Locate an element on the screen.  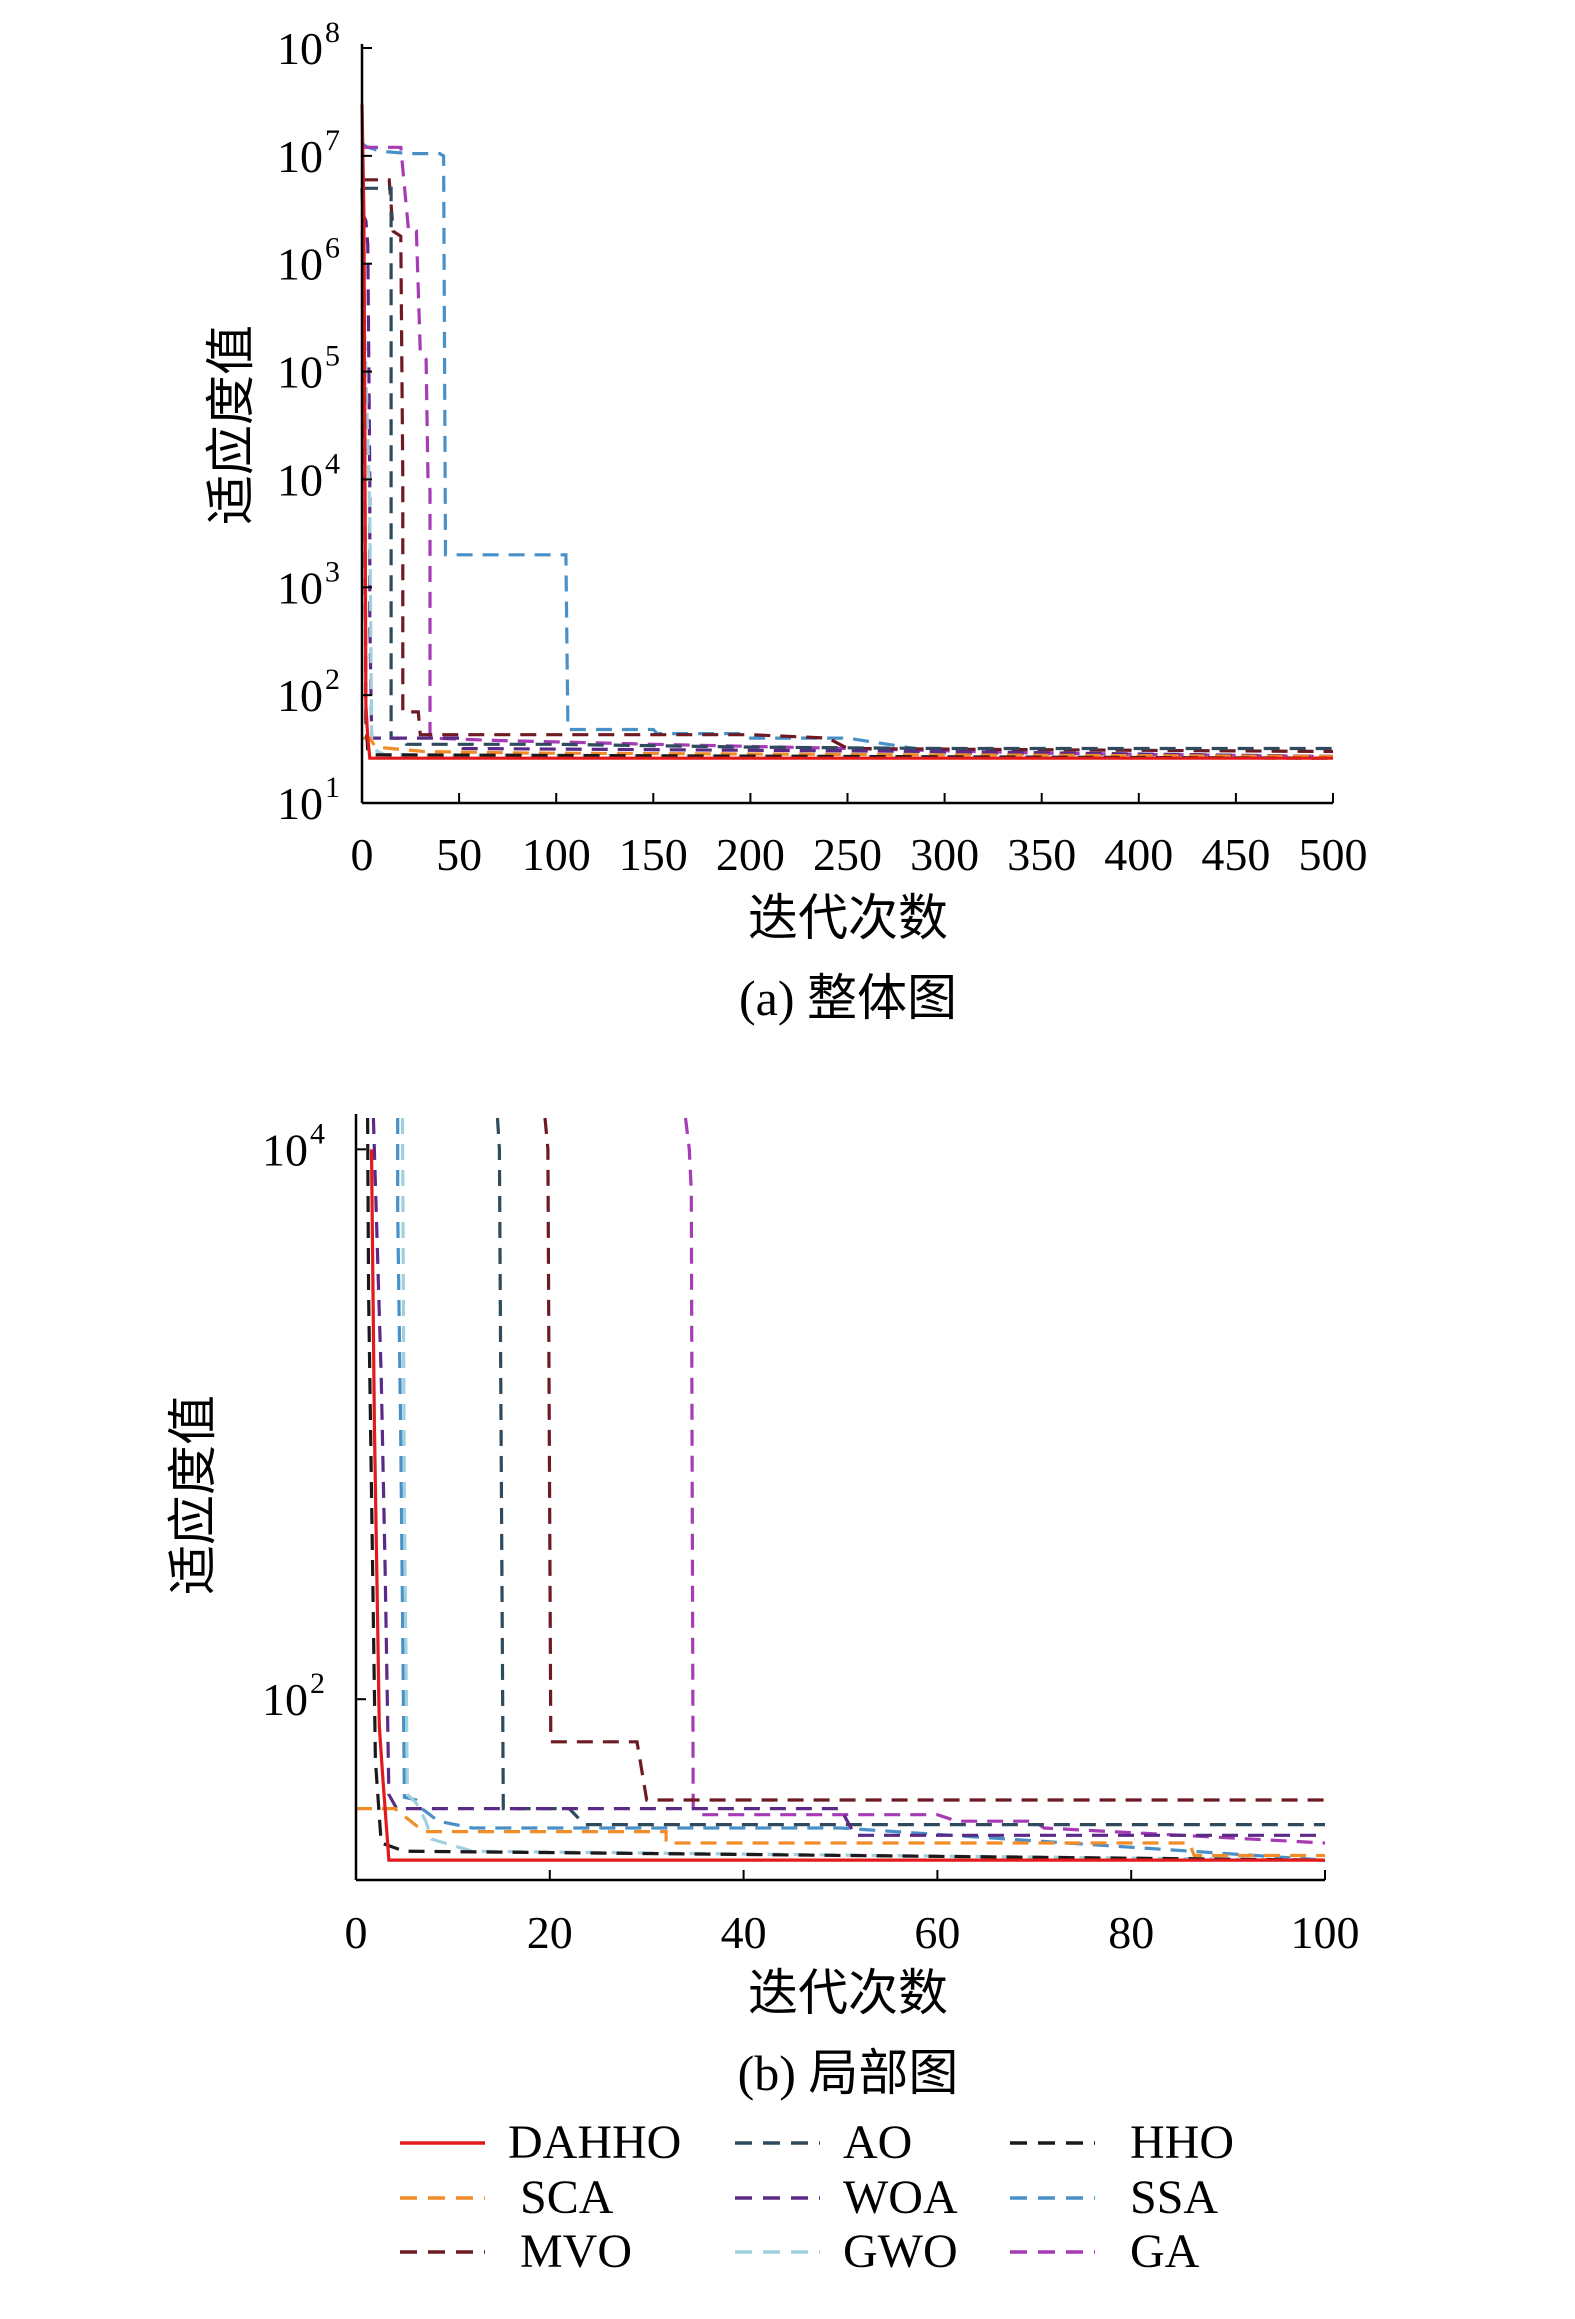
chart-b-caption: (b) 局部图 is located at coordinates (848, 2073).